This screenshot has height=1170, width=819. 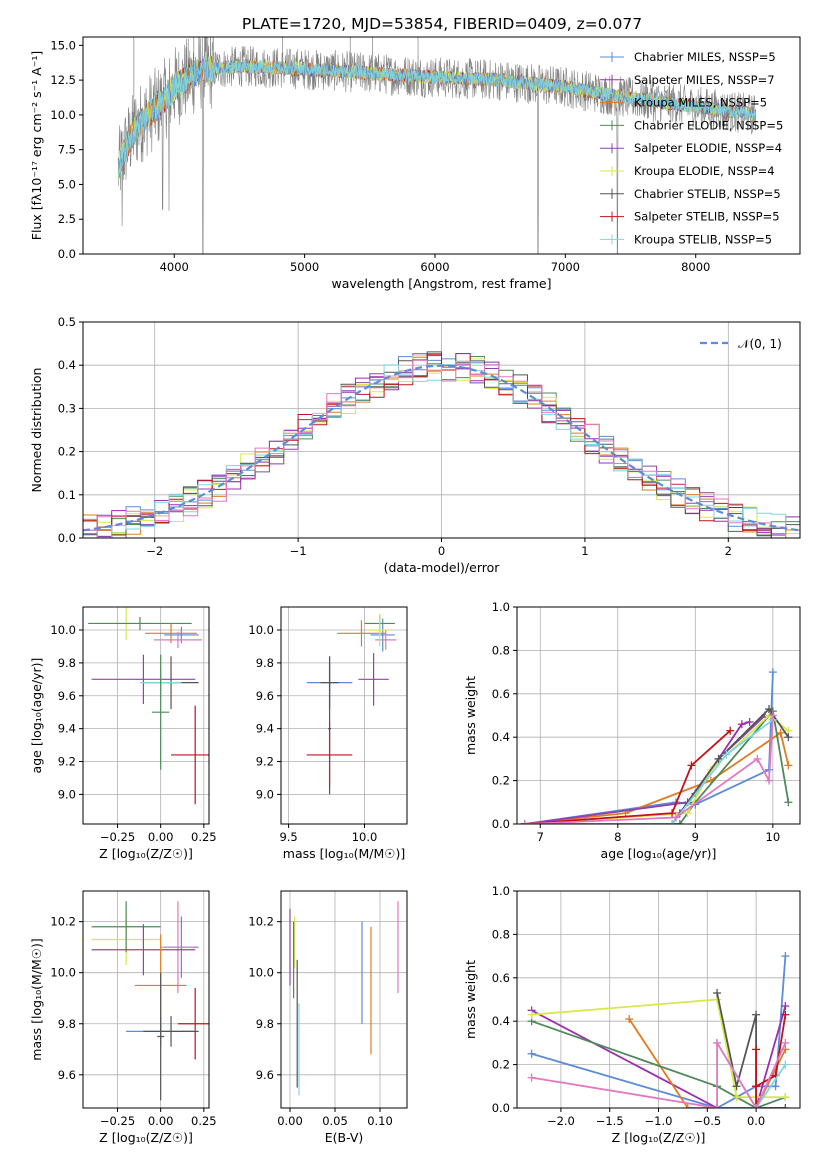 I want to click on legend-label: Chabrier MILES, NSSP=5, so click(x=705, y=57).